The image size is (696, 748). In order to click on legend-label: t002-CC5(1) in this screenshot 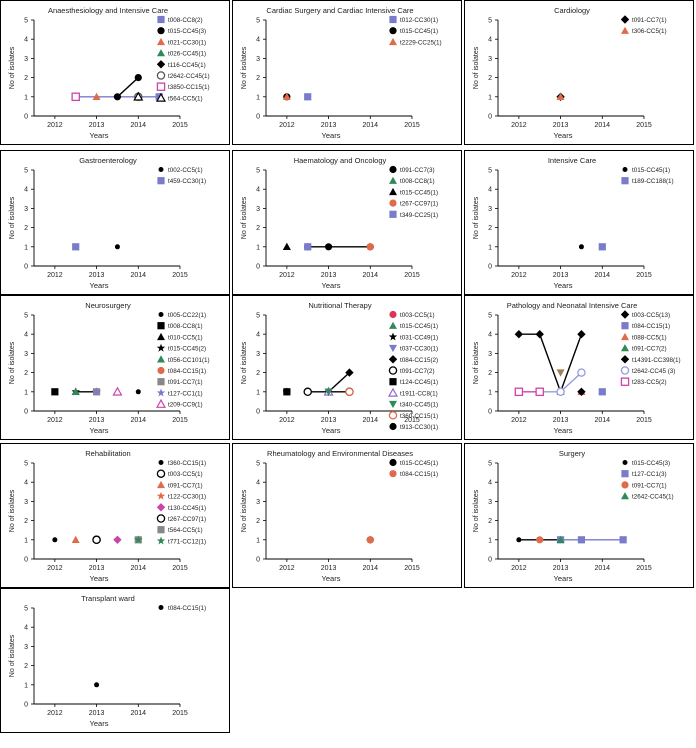, I will do `click(185, 170)`.